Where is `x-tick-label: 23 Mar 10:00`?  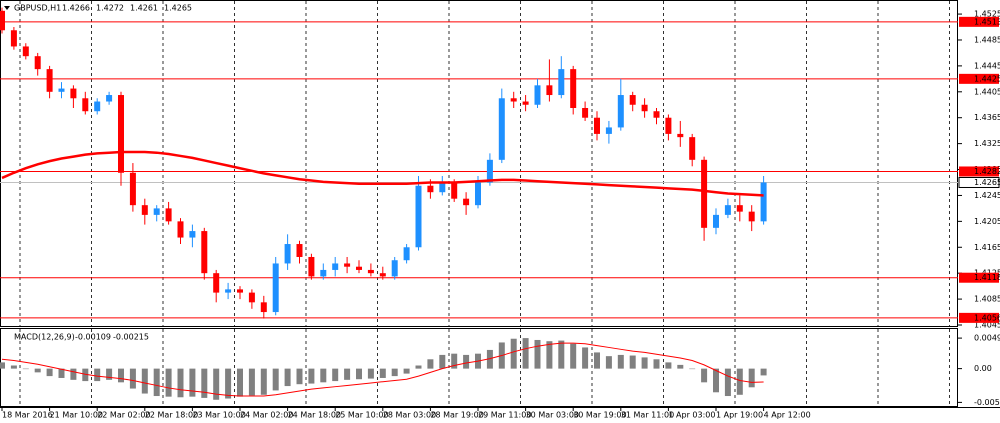 x-tick-label: 23 Mar 10:00 is located at coordinates (218, 415).